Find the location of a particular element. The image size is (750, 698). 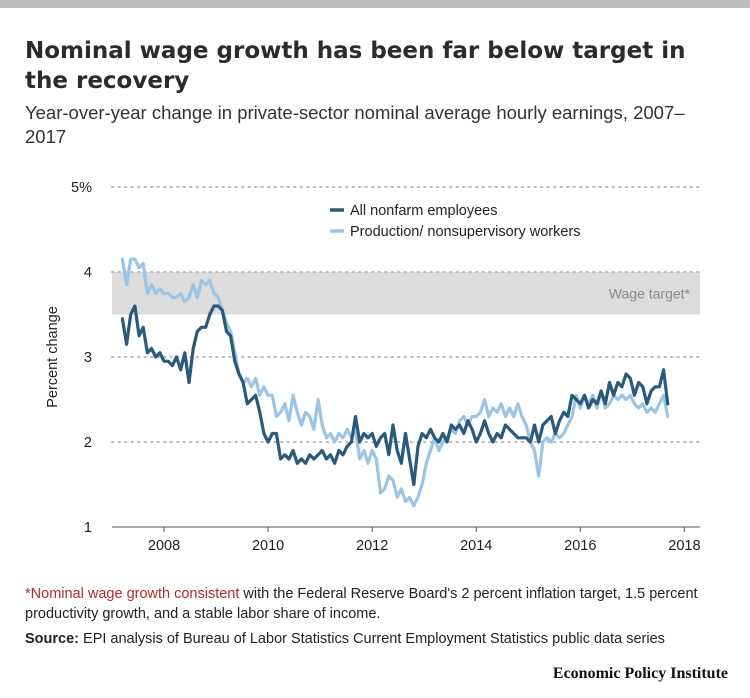

x-tick-label: 2018 is located at coordinates (684, 546).